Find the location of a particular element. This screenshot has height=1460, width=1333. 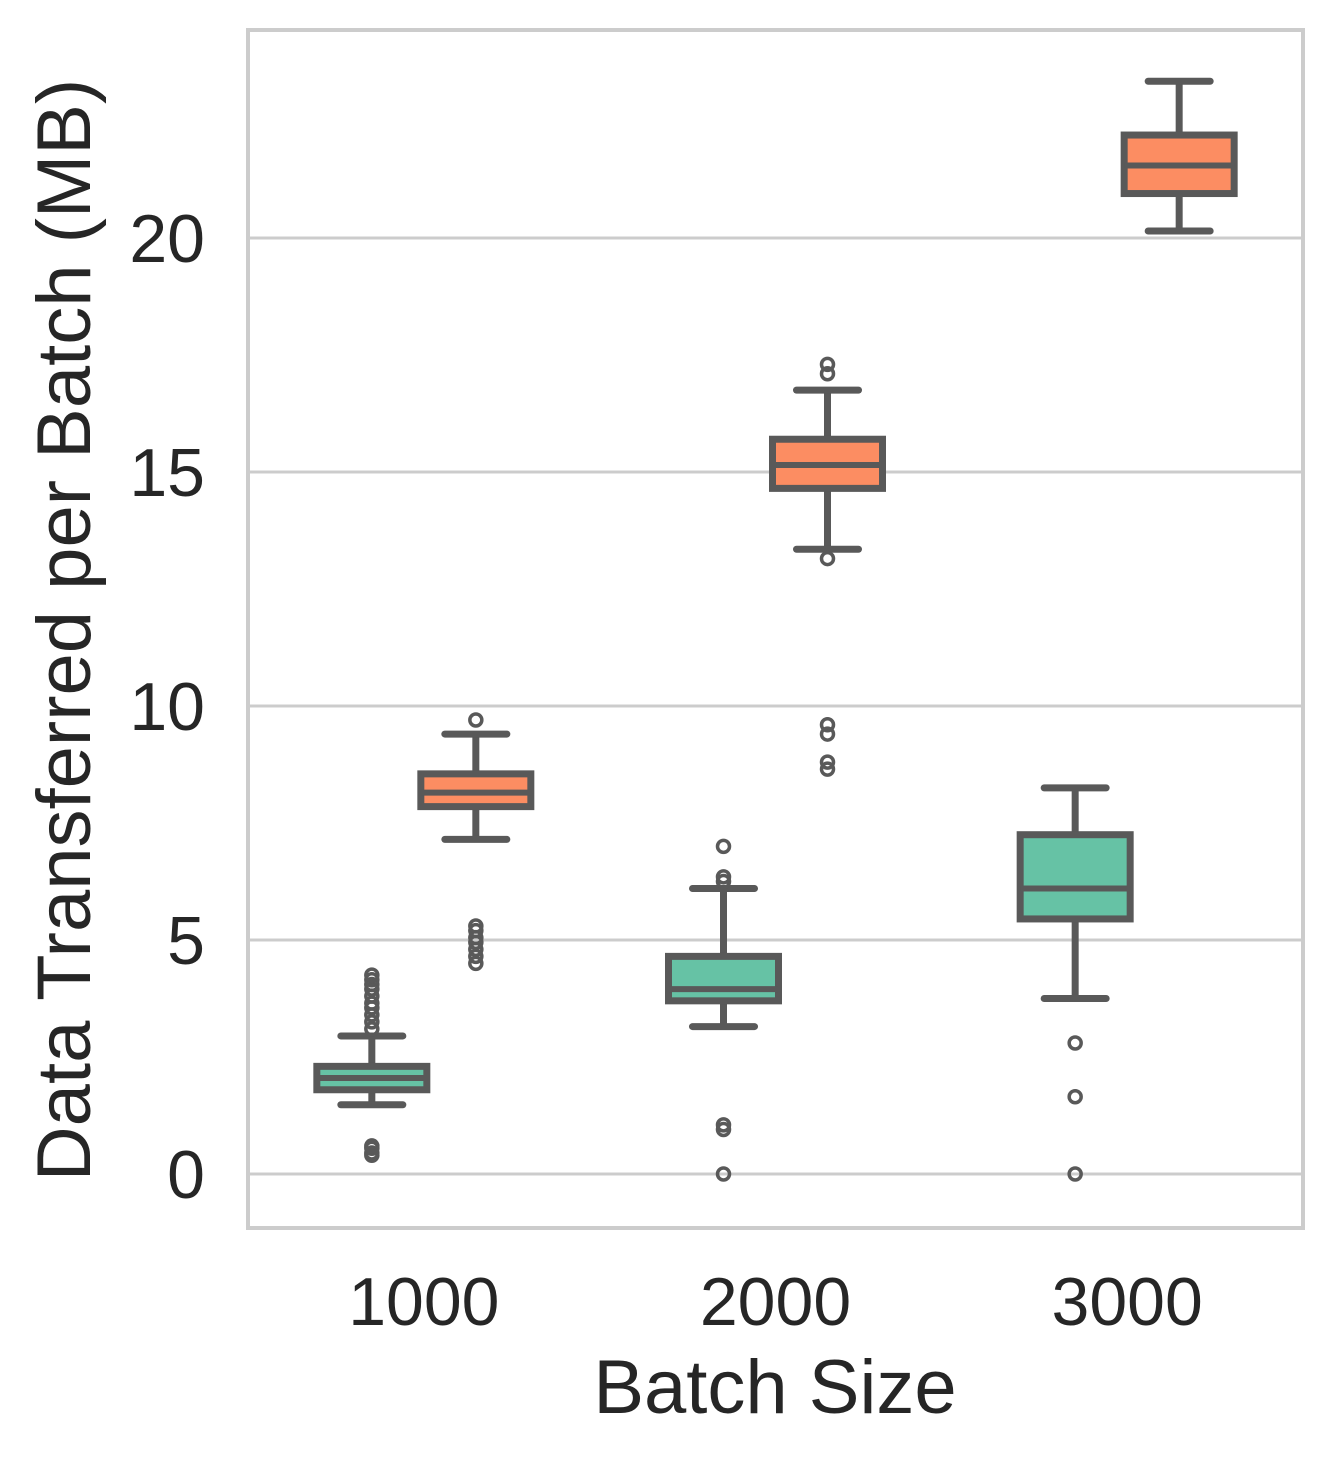

y-tick-label-5: 5 is located at coordinates (186, 941).